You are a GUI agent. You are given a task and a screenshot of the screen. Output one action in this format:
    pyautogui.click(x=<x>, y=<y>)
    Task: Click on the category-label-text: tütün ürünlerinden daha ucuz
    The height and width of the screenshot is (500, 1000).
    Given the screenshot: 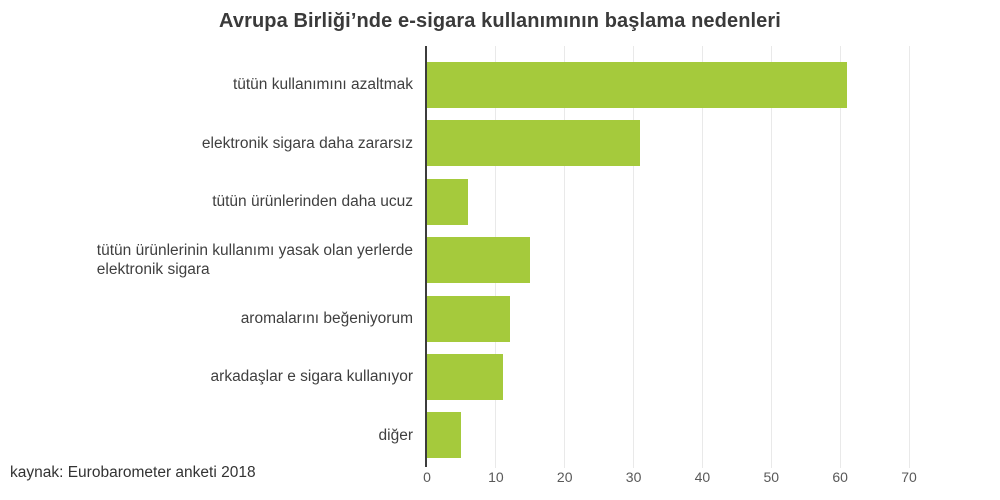 What is the action you would take?
    pyautogui.click(x=312, y=202)
    